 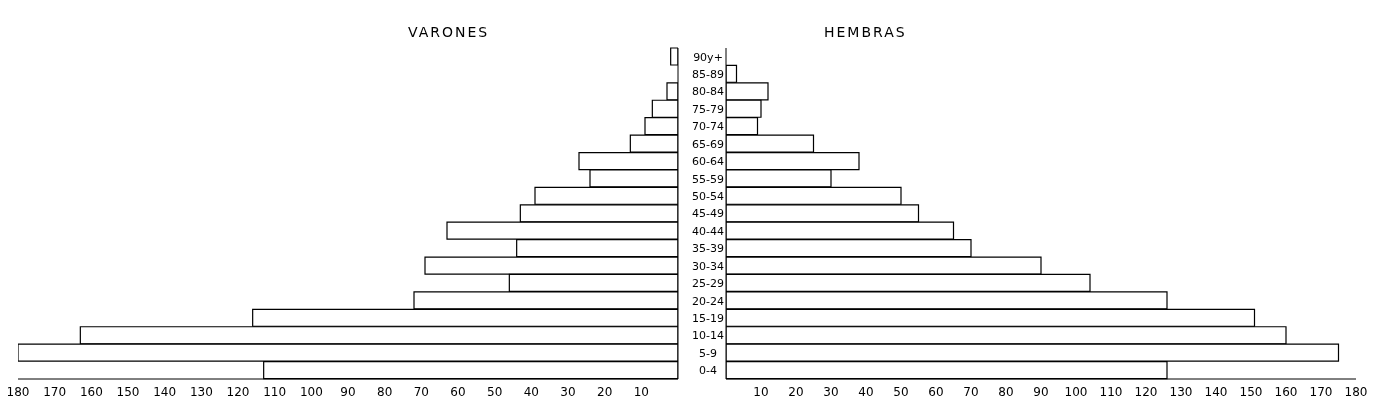 What do you see at coordinates (708, 231) in the screenshot?
I see `y-tick-label: 40-44` at bounding box center [708, 231].